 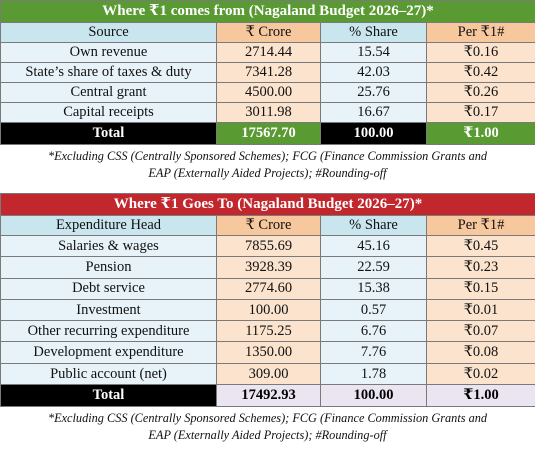 I want to click on row-label: State’s share of taxes & duty, so click(x=109, y=73).